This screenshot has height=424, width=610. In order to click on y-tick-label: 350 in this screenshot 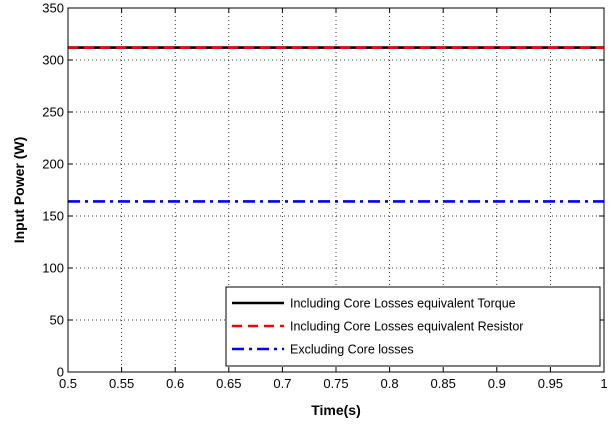, I will do `click(53, 8)`.